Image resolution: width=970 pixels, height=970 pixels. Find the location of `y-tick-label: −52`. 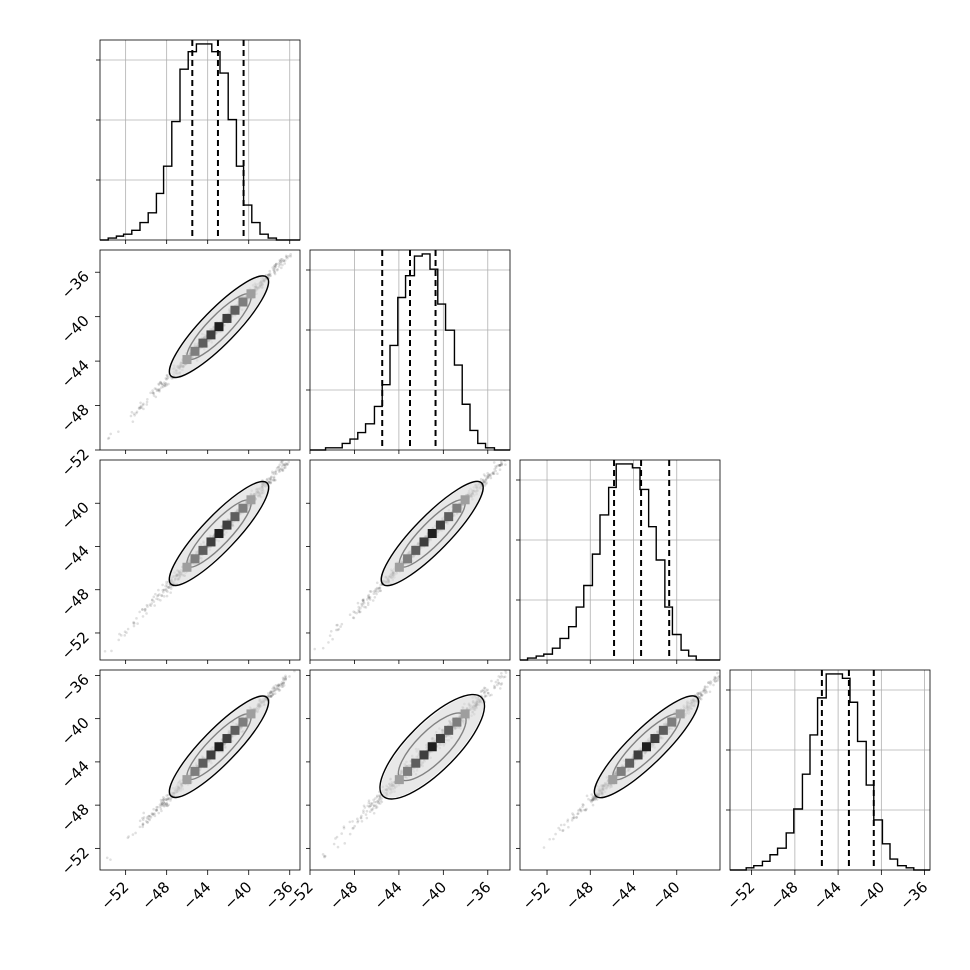

y-tick-label: −52 is located at coordinates (75, 645).